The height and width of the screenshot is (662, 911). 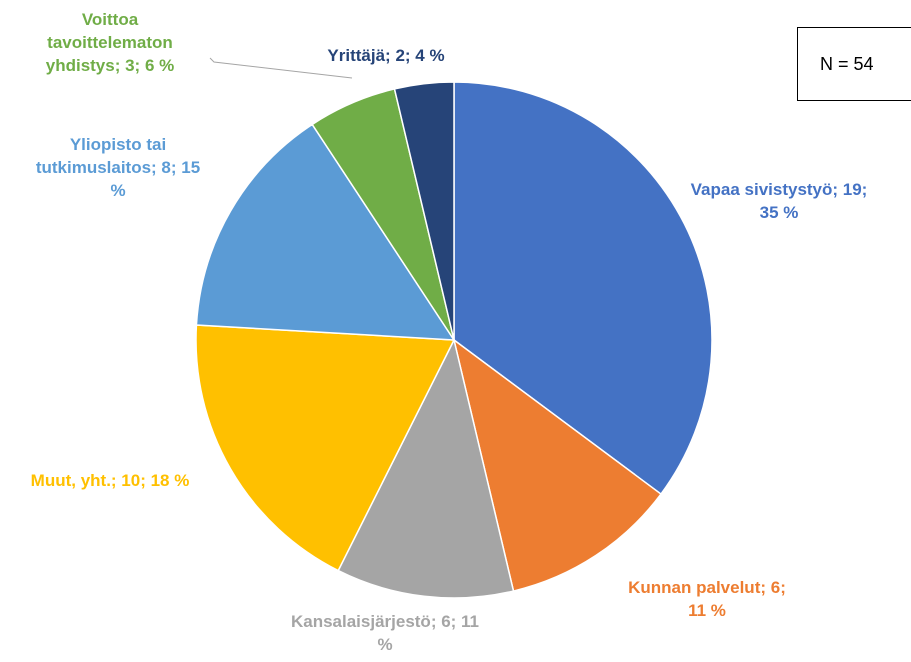 What do you see at coordinates (110, 42) in the screenshot?
I see `data-label: Voittoa tavoittelematon yhdistys; 3; 6 %` at bounding box center [110, 42].